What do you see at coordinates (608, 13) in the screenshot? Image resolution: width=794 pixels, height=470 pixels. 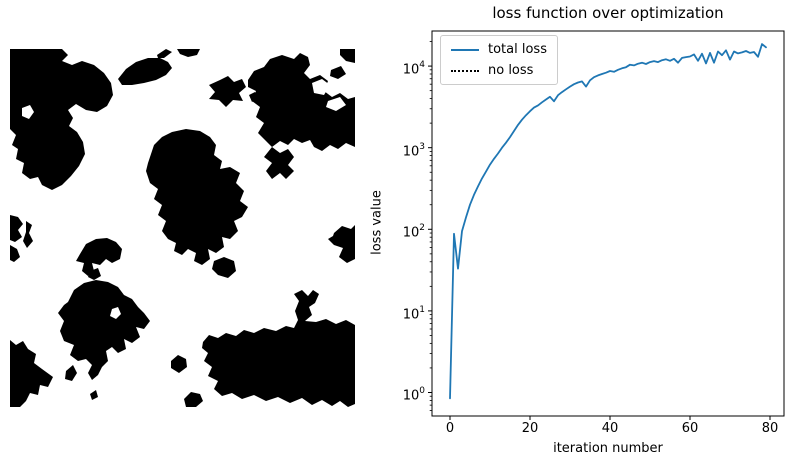 I see `chart-title: loss function over optimization` at bounding box center [608, 13].